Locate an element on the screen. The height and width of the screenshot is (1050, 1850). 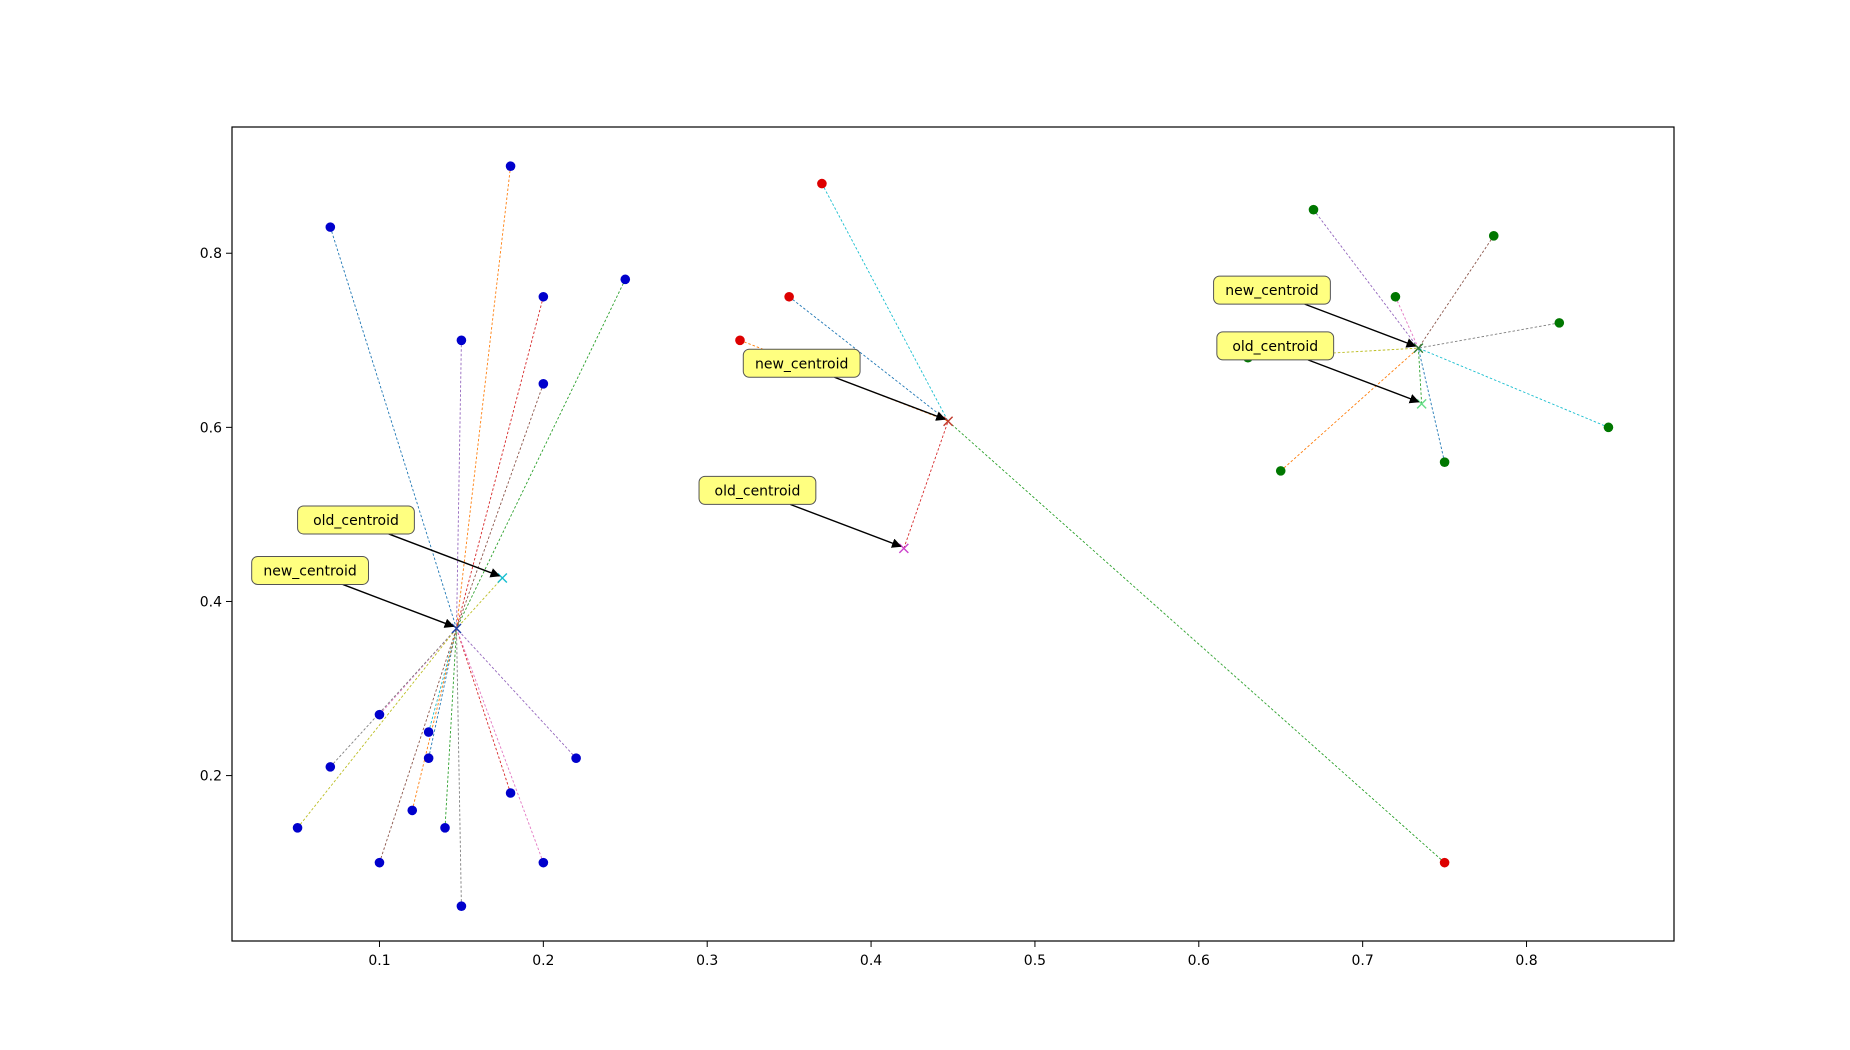
x-tick-label: 0.4 is located at coordinates (871, 961).